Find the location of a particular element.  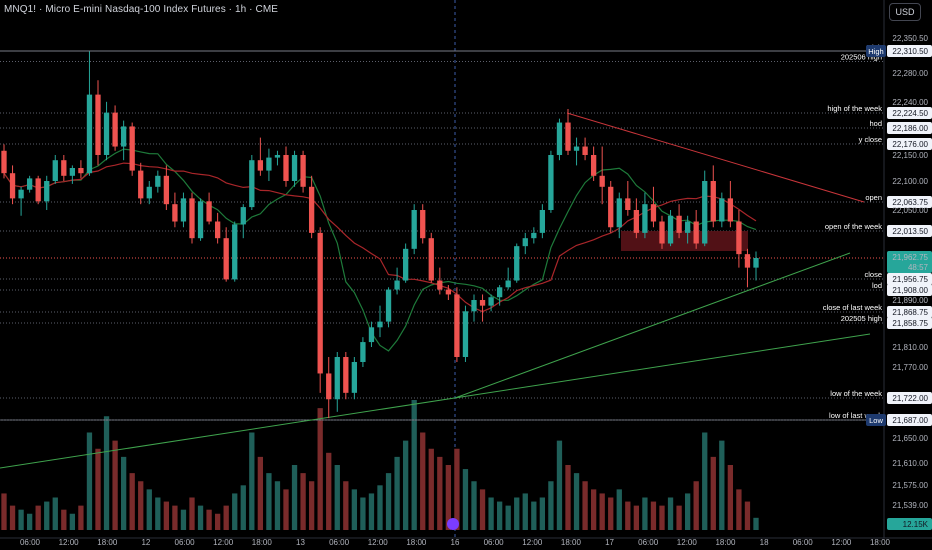

replay-icon is located at coordinates (453, 524).